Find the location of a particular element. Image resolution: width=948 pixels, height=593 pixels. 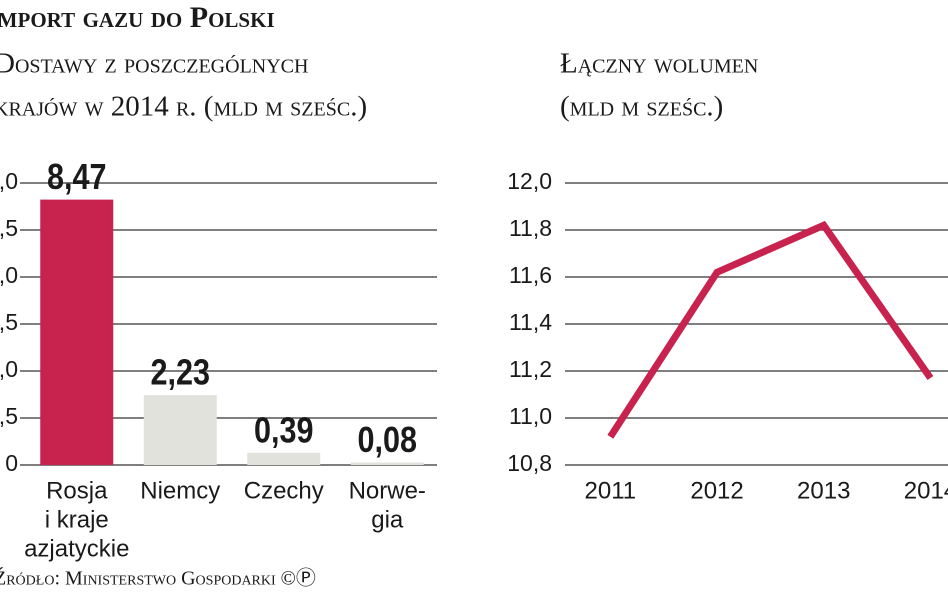

y-tick-label: 11,4 is located at coordinates (530, 322).